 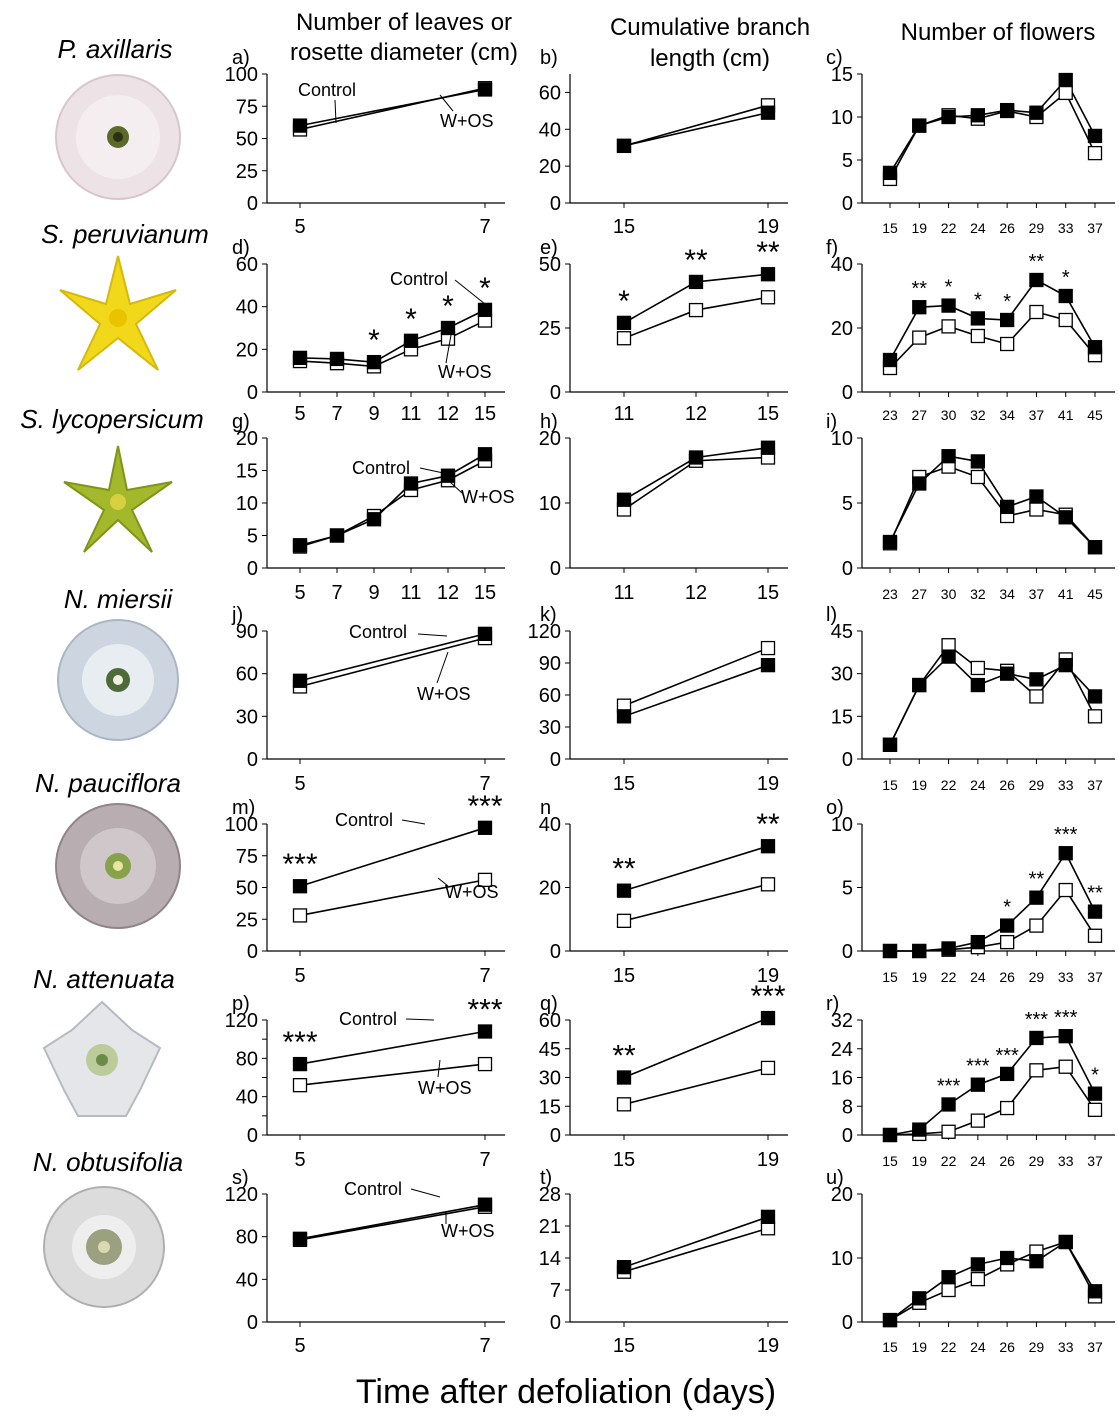 I want to click on x-tick-label-n: 15, so click(x=624, y=976).